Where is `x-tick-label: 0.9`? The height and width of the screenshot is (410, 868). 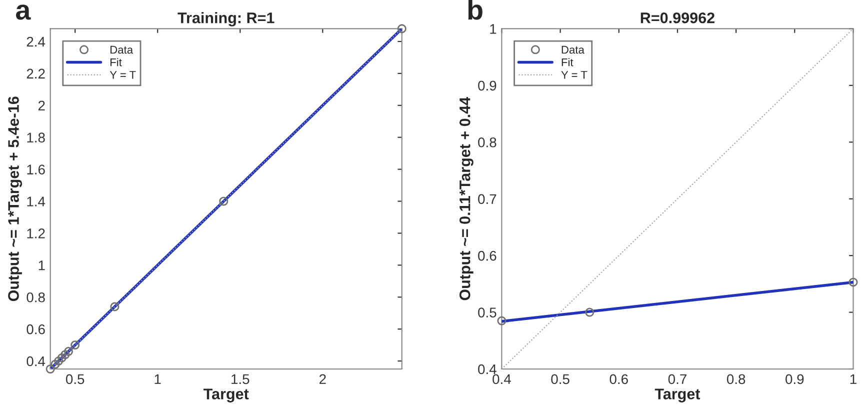 x-tick-label: 0.9 is located at coordinates (795, 379).